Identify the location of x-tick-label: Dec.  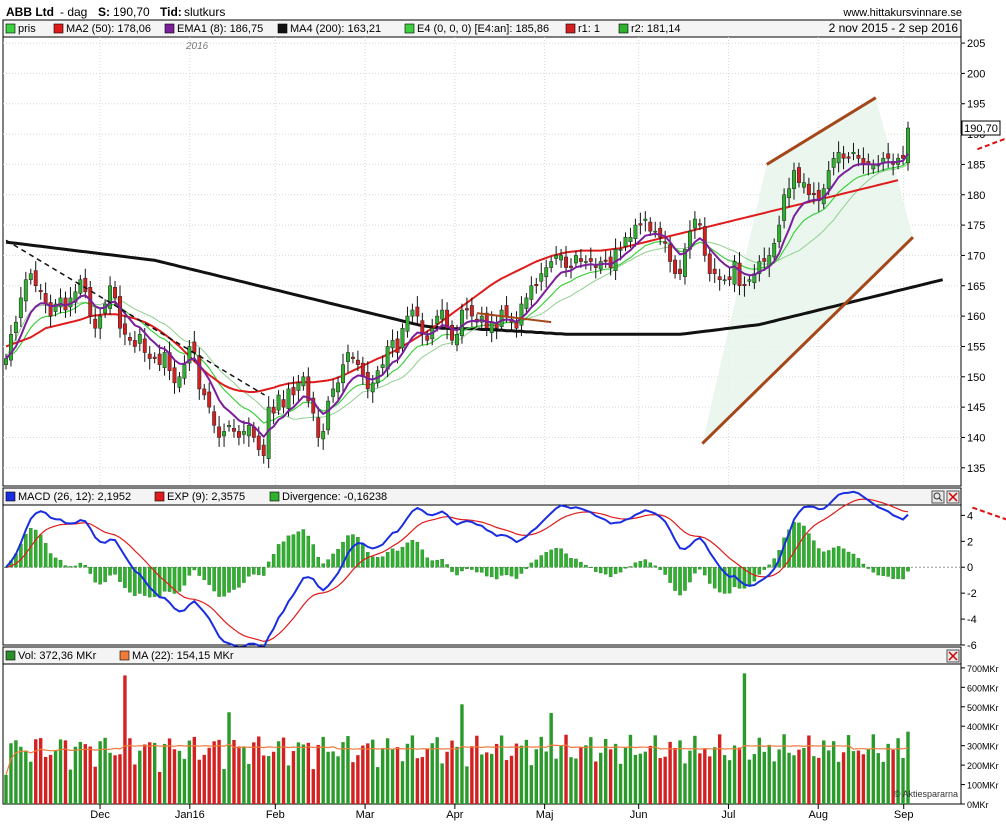
(100, 815).